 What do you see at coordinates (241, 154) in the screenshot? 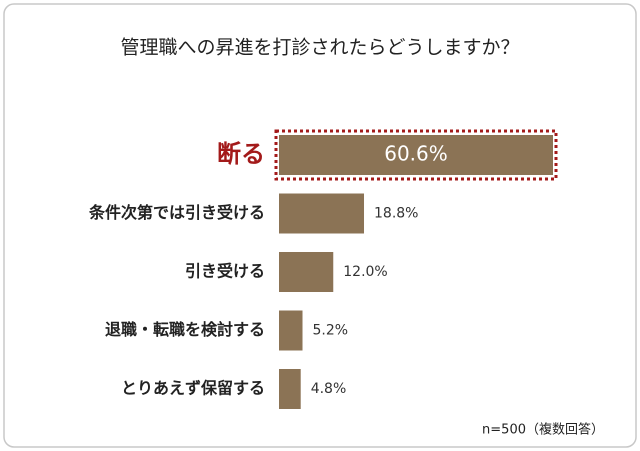
I see `category-label: 断る` at bounding box center [241, 154].